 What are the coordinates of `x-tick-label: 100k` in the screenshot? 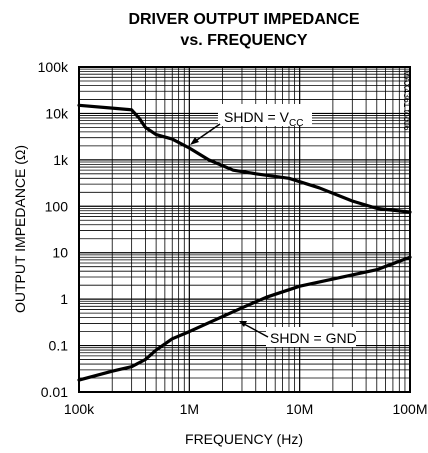 It's located at (79, 409).